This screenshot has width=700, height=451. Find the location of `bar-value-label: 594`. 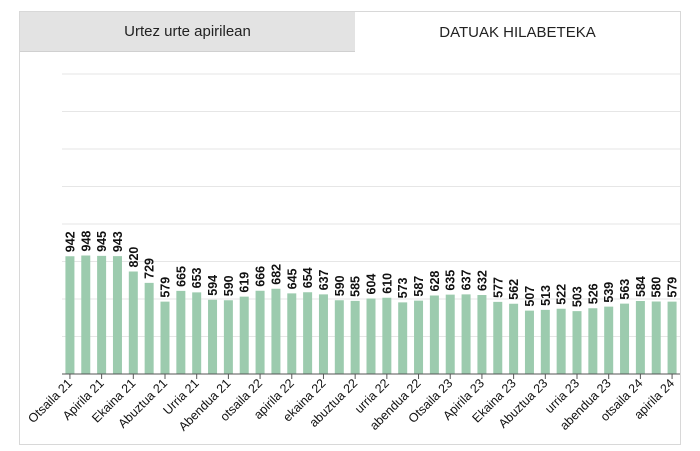

bar-value-label: 594 is located at coordinates (213, 285).